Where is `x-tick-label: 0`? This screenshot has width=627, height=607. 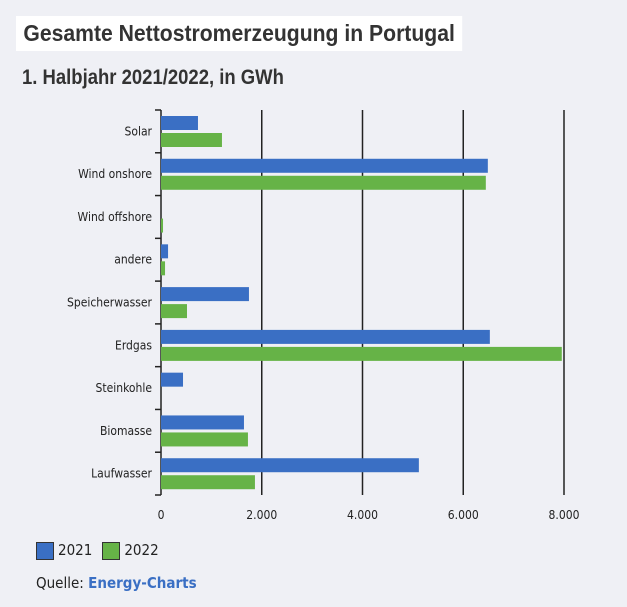
x-tick-label: 0 is located at coordinates (161, 515).